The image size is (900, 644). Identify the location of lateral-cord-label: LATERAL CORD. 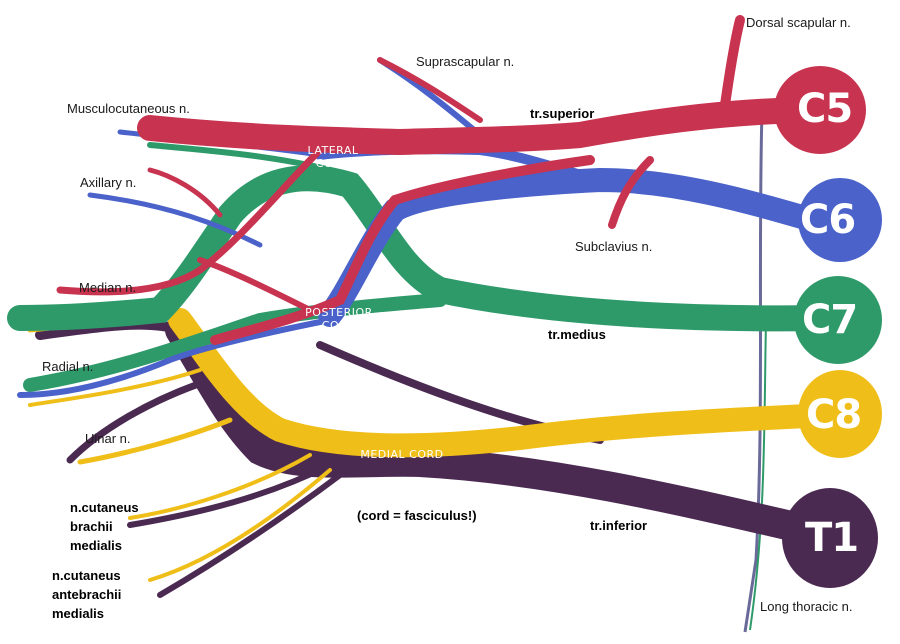
(333, 157).